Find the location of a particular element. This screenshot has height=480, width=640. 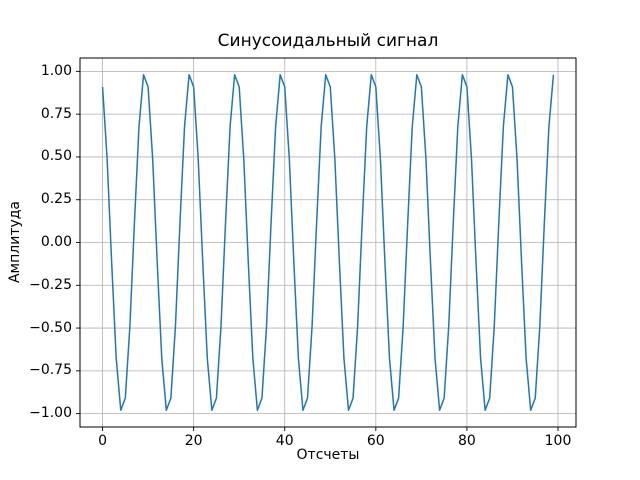

y-tick-label: −0.25 is located at coordinates (50, 284).